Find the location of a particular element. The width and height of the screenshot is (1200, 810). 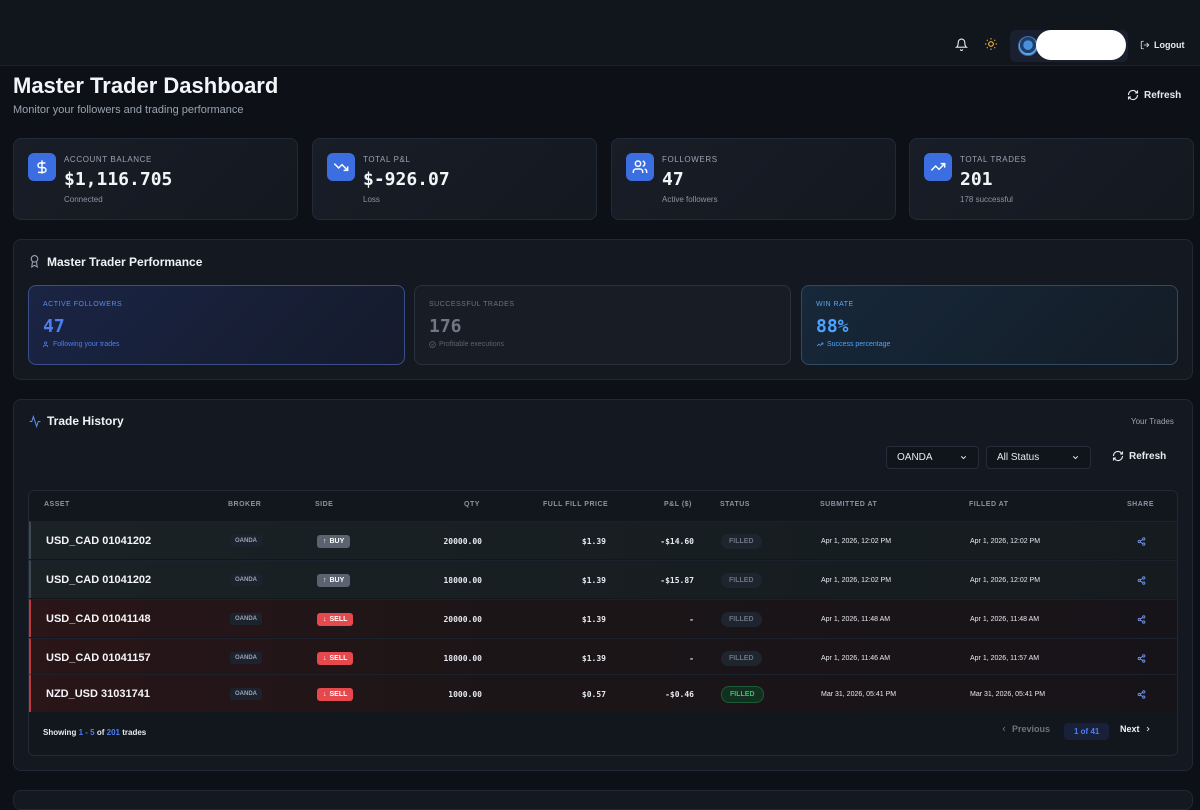

showing-label: Showing is located at coordinates (60, 732).